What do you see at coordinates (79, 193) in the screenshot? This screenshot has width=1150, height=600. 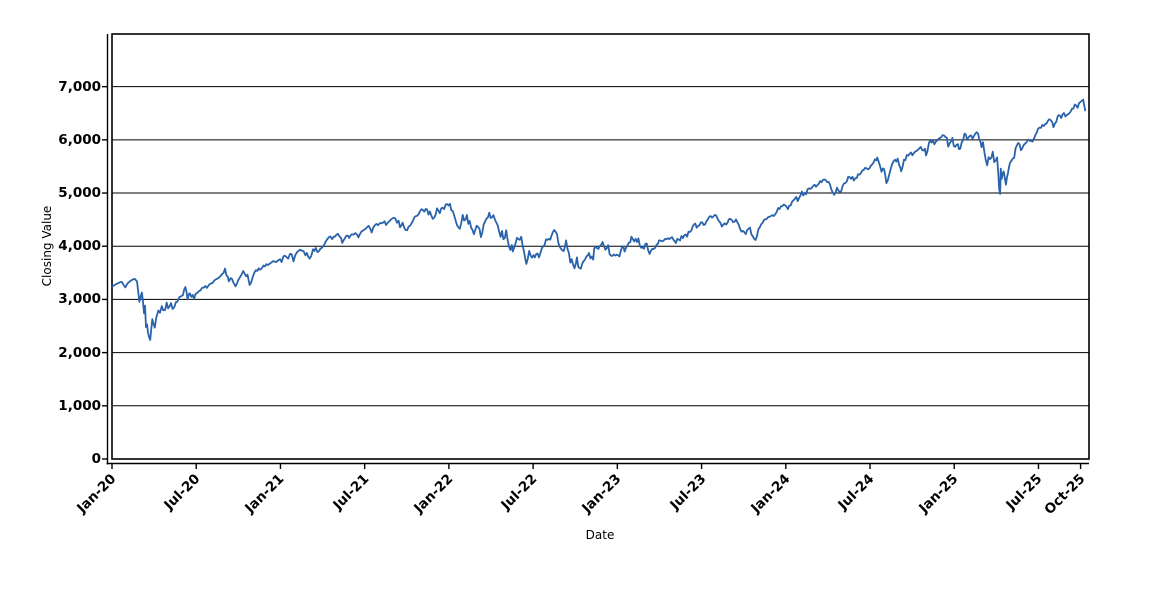 I see `y-tick-label: 5,000` at bounding box center [79, 193].